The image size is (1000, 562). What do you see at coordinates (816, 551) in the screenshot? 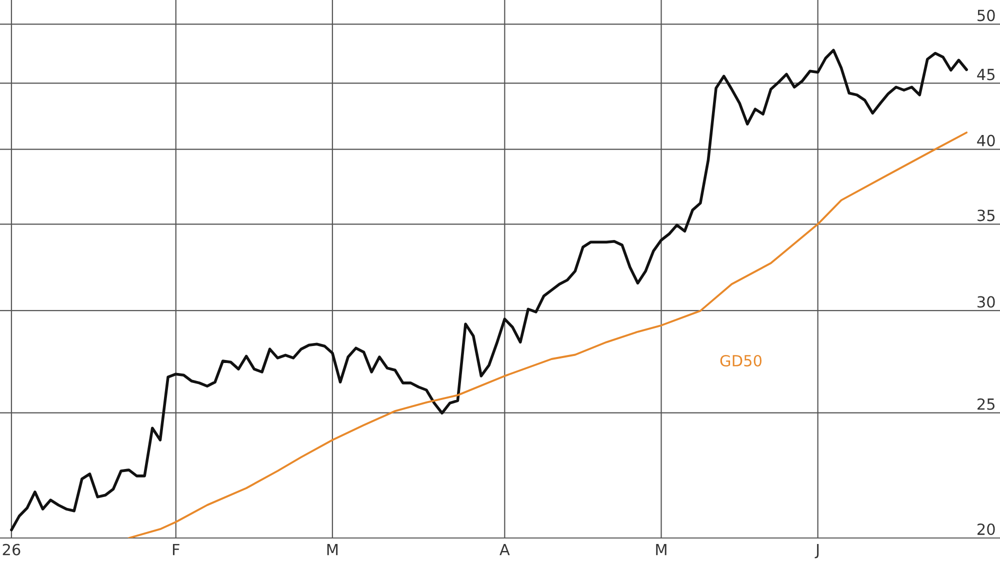
I see `x-tick-label: J` at bounding box center [816, 551].